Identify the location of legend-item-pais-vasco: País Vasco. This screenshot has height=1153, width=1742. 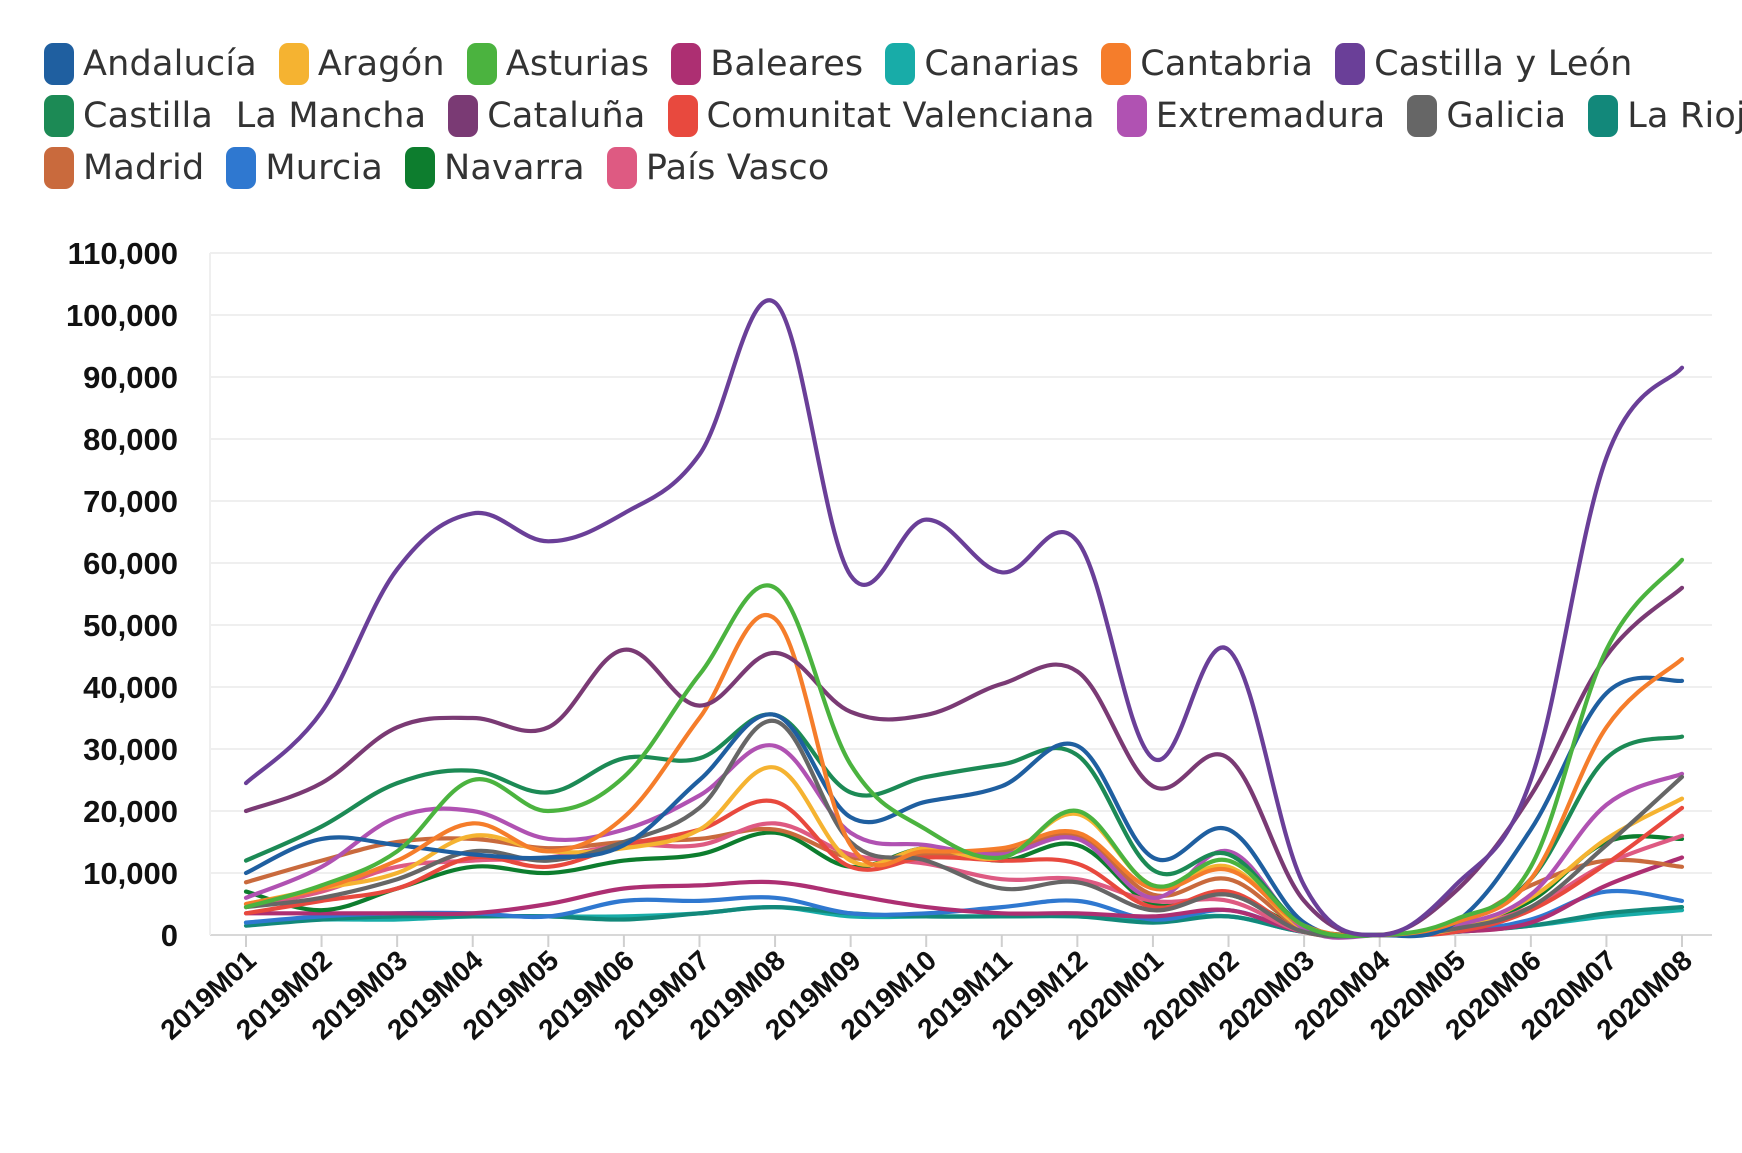
(718, 168).